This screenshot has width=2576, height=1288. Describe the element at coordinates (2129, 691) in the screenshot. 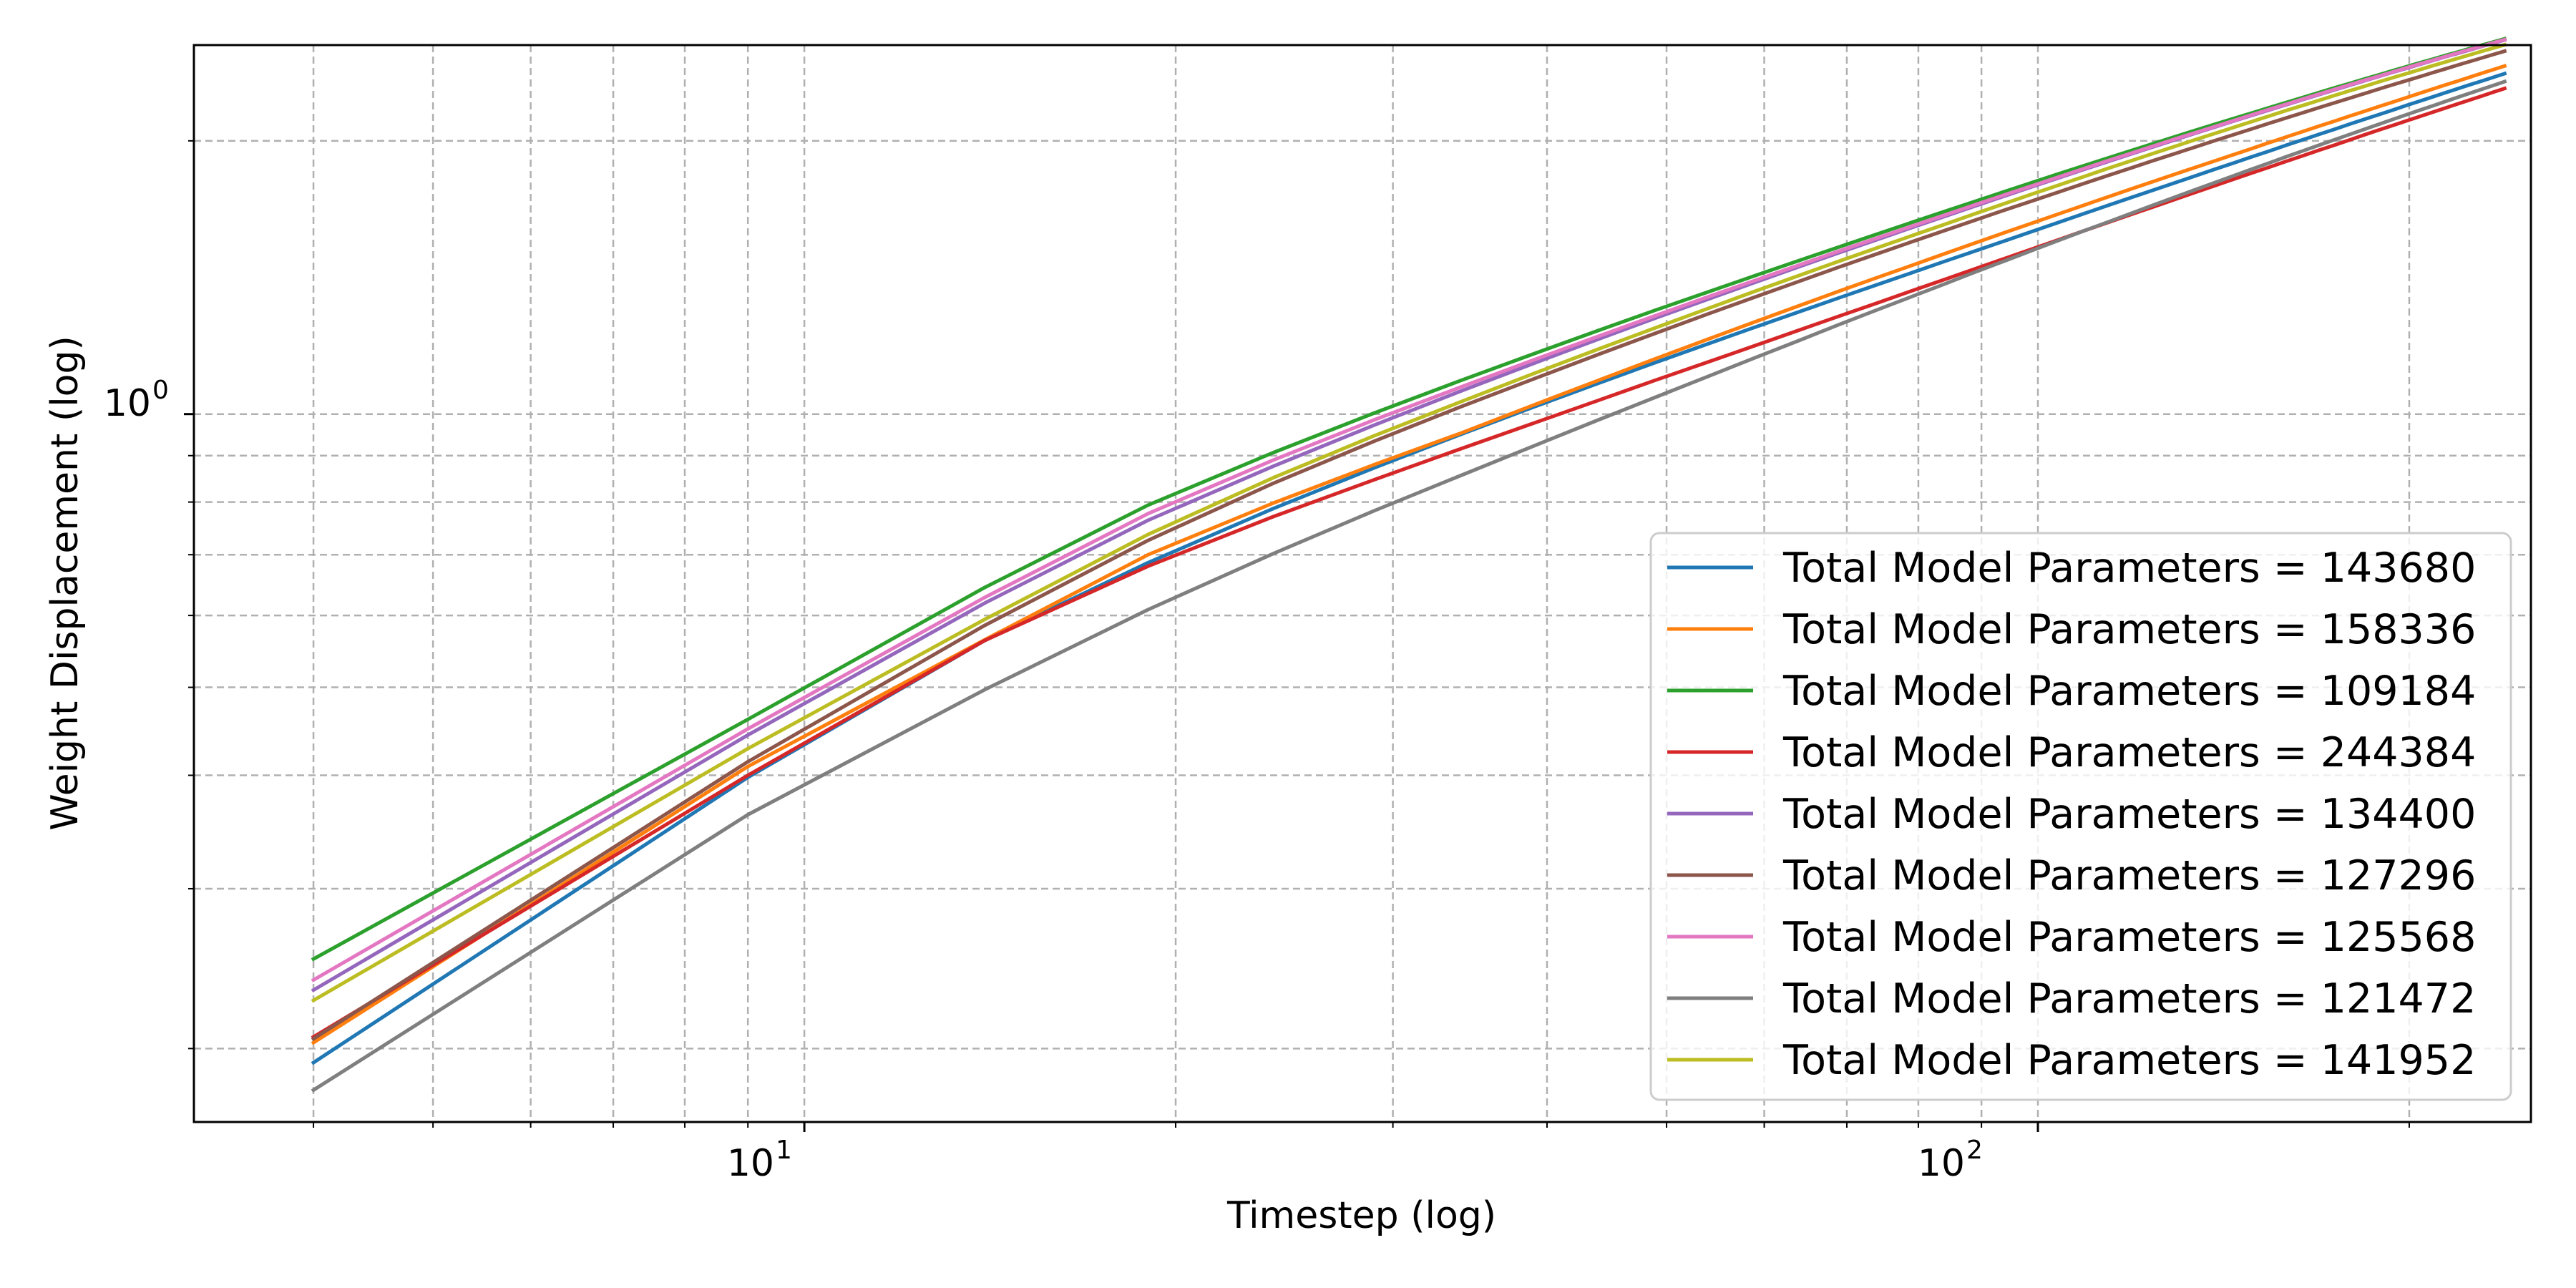

I see `legend-label: Total Model Parameters = 109184` at that location.